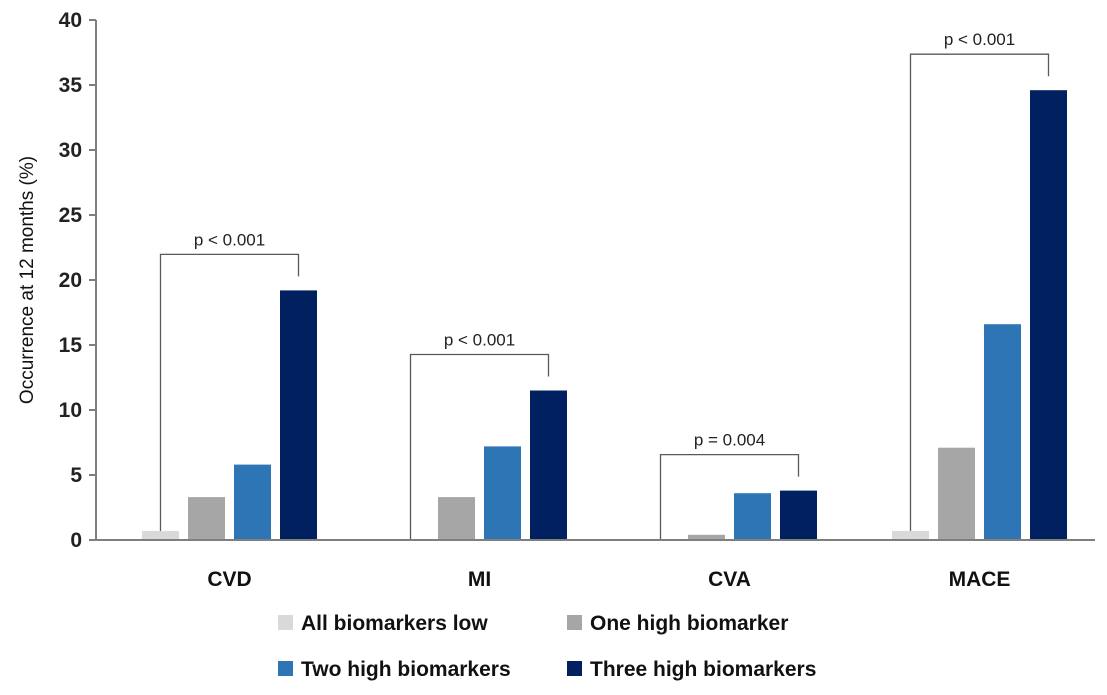  What do you see at coordinates (729, 579) in the screenshot?
I see `category-label: CVA` at bounding box center [729, 579].